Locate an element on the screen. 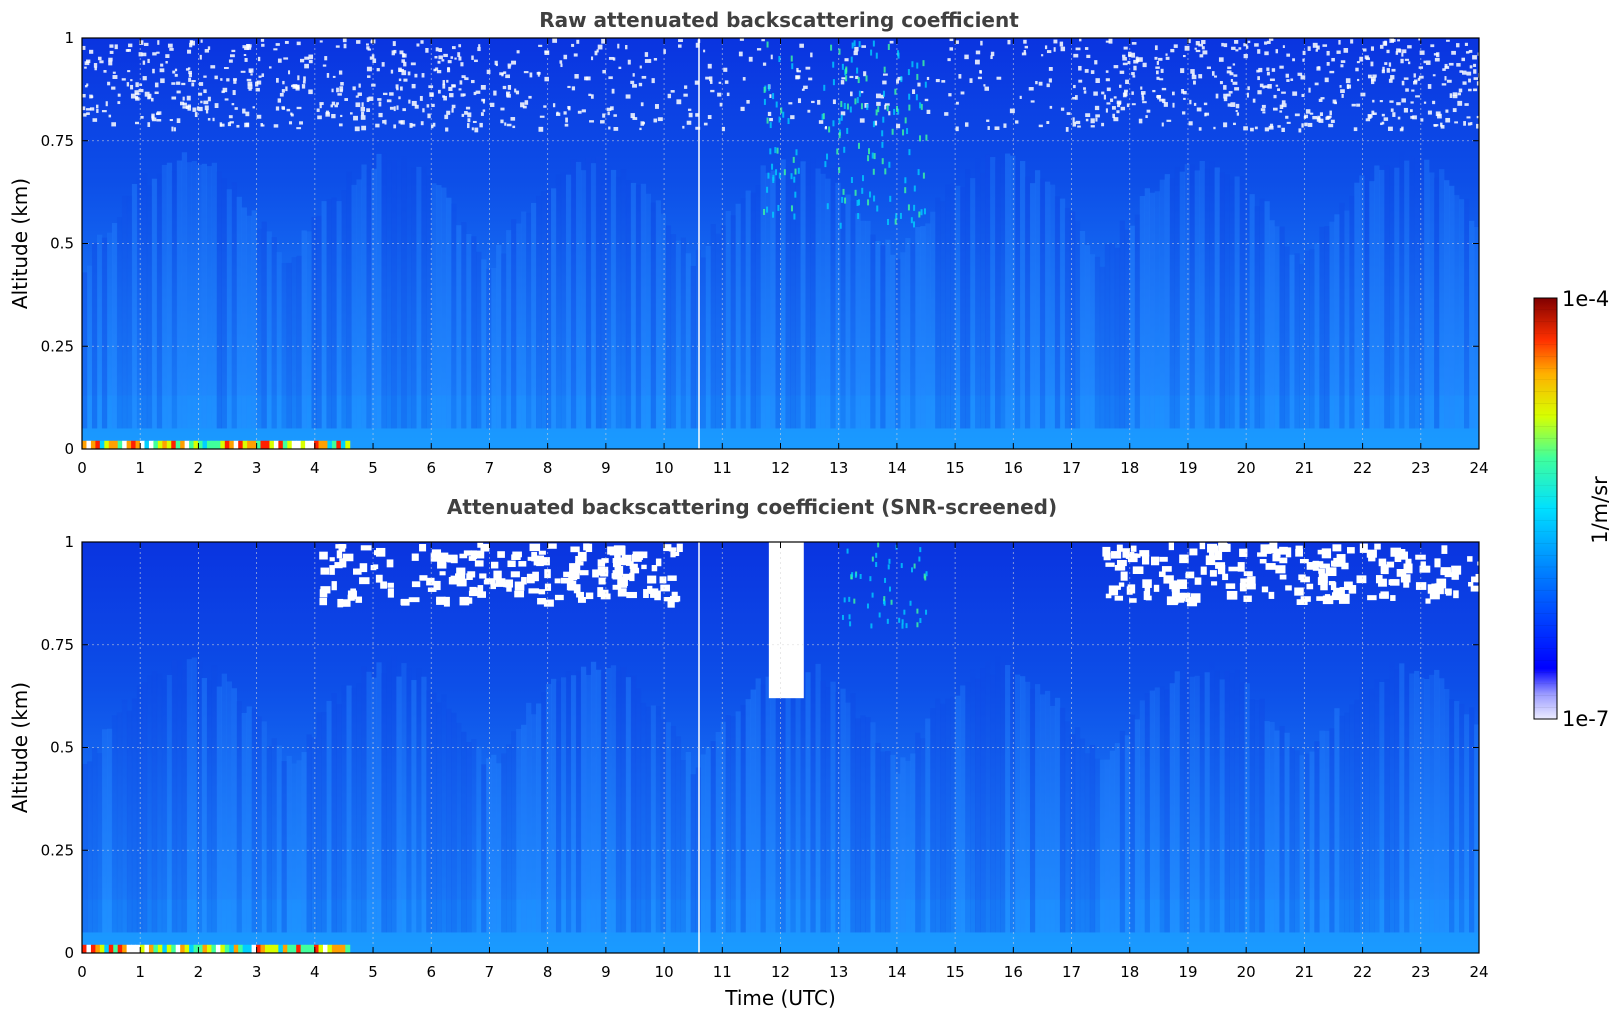 The width and height of the screenshot is (1621, 1020). x-tick-label: 4 is located at coordinates (315, 972).